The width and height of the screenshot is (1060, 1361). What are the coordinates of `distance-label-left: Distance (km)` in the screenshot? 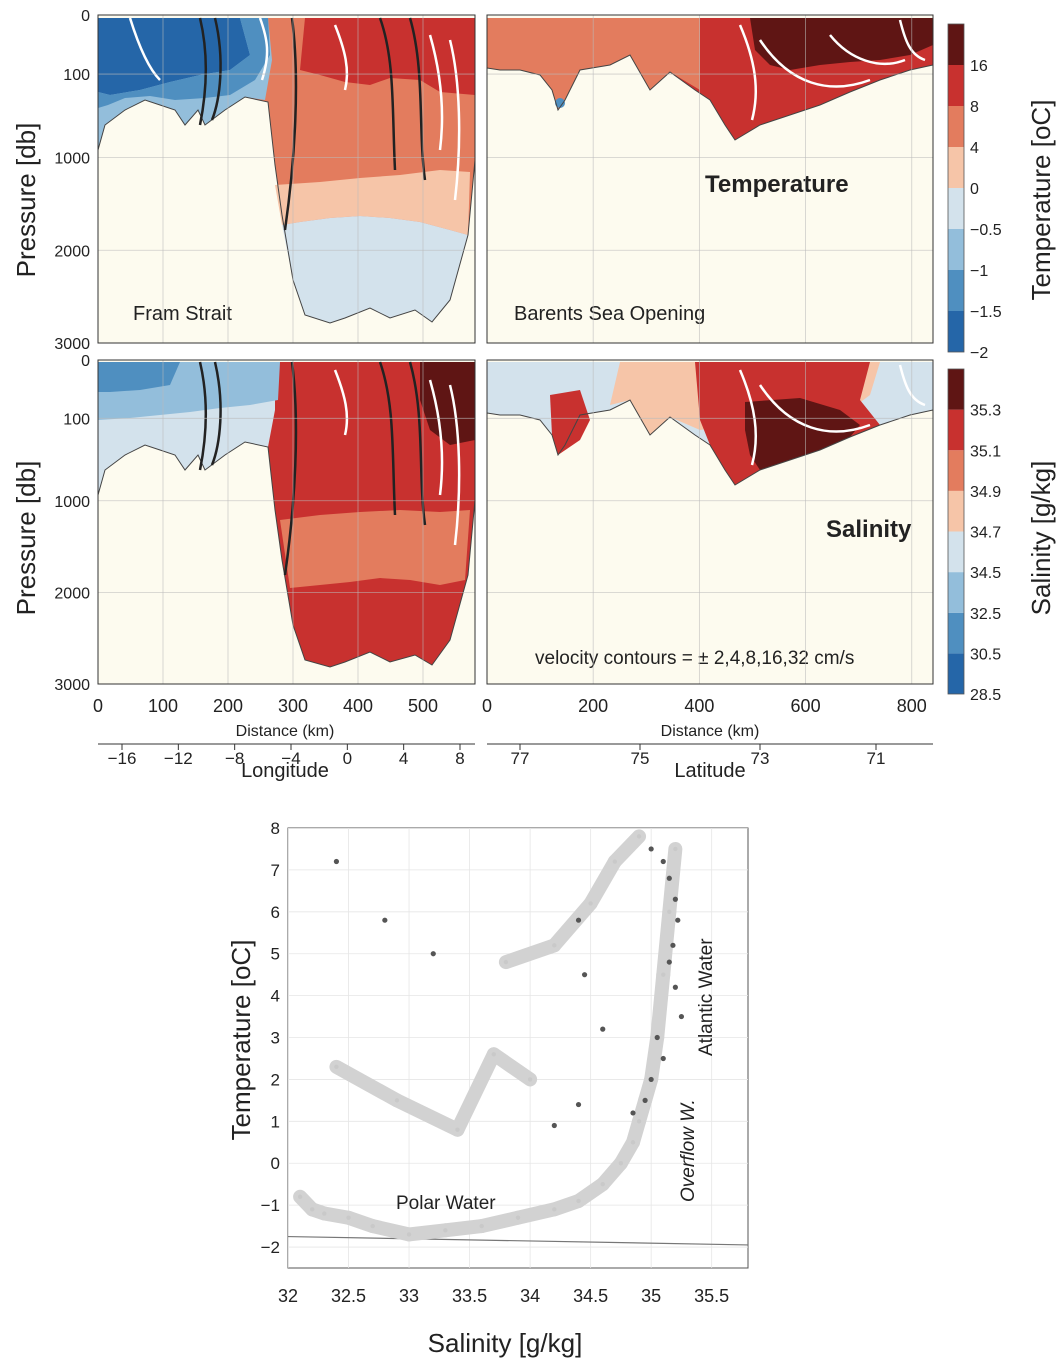 It's located at (285, 731).